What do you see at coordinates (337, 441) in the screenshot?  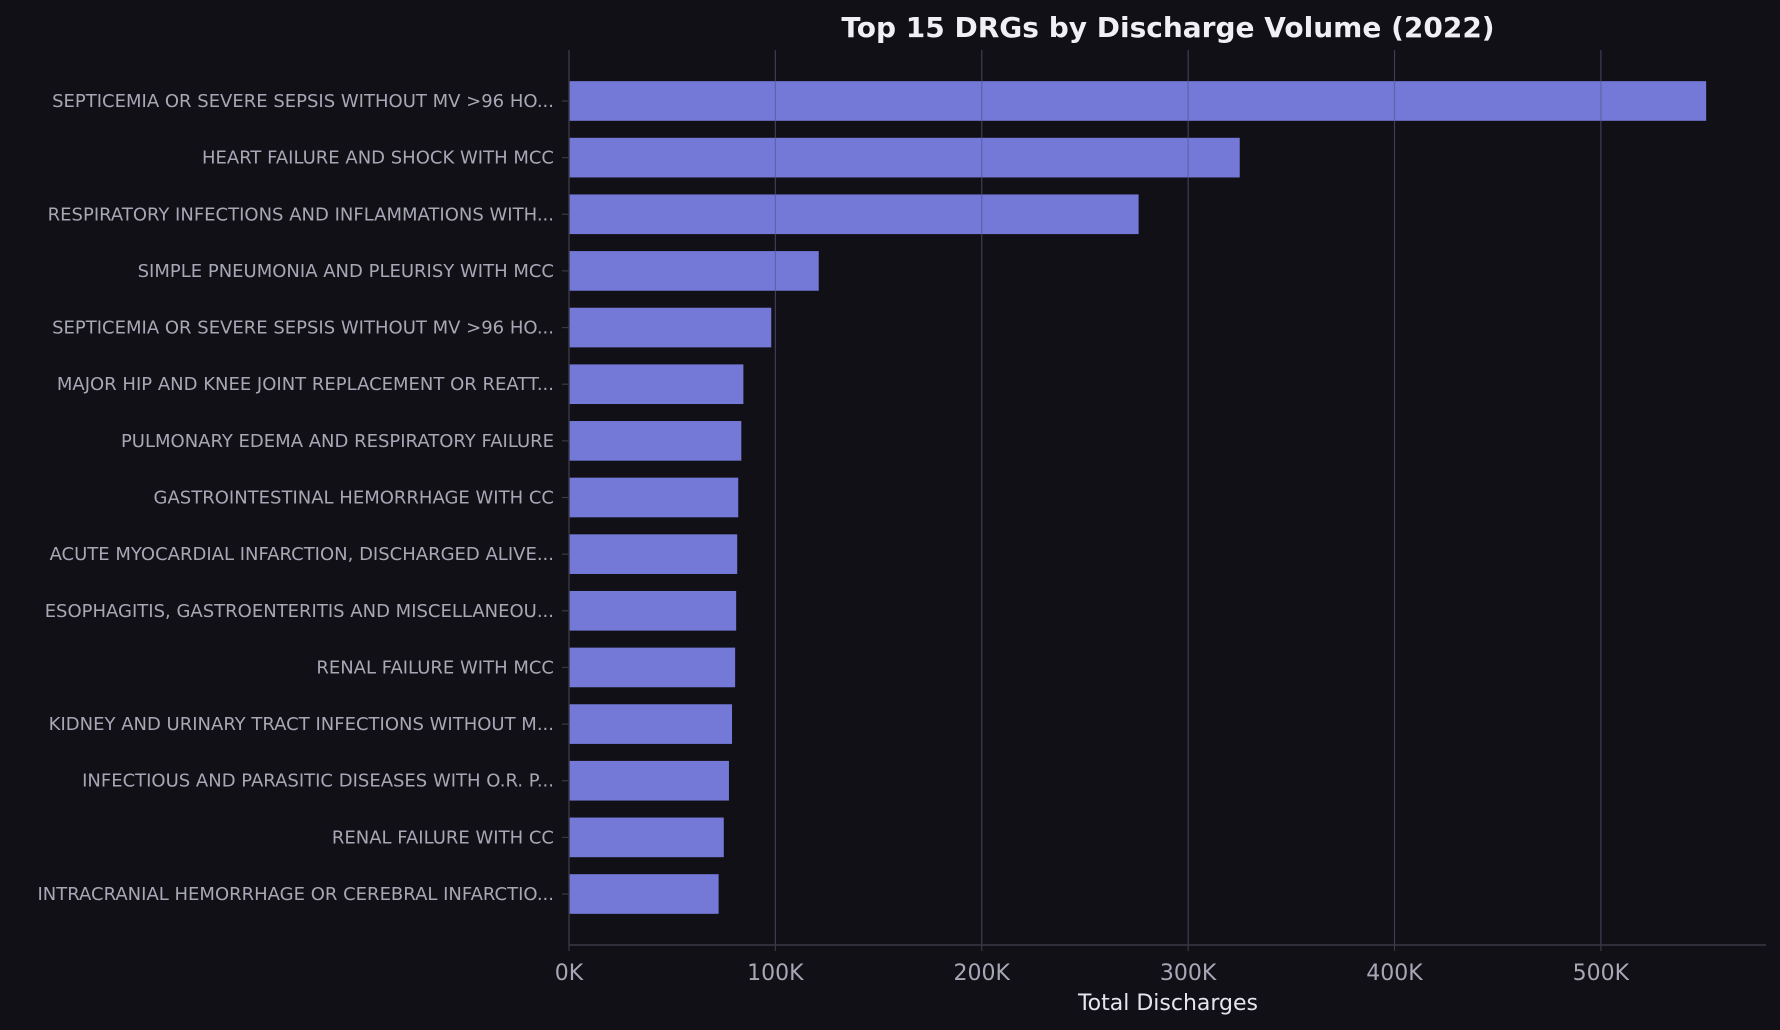 I see `category-label: PULMONARY EDEMA AND RESPIRATORY FAILURE` at bounding box center [337, 441].